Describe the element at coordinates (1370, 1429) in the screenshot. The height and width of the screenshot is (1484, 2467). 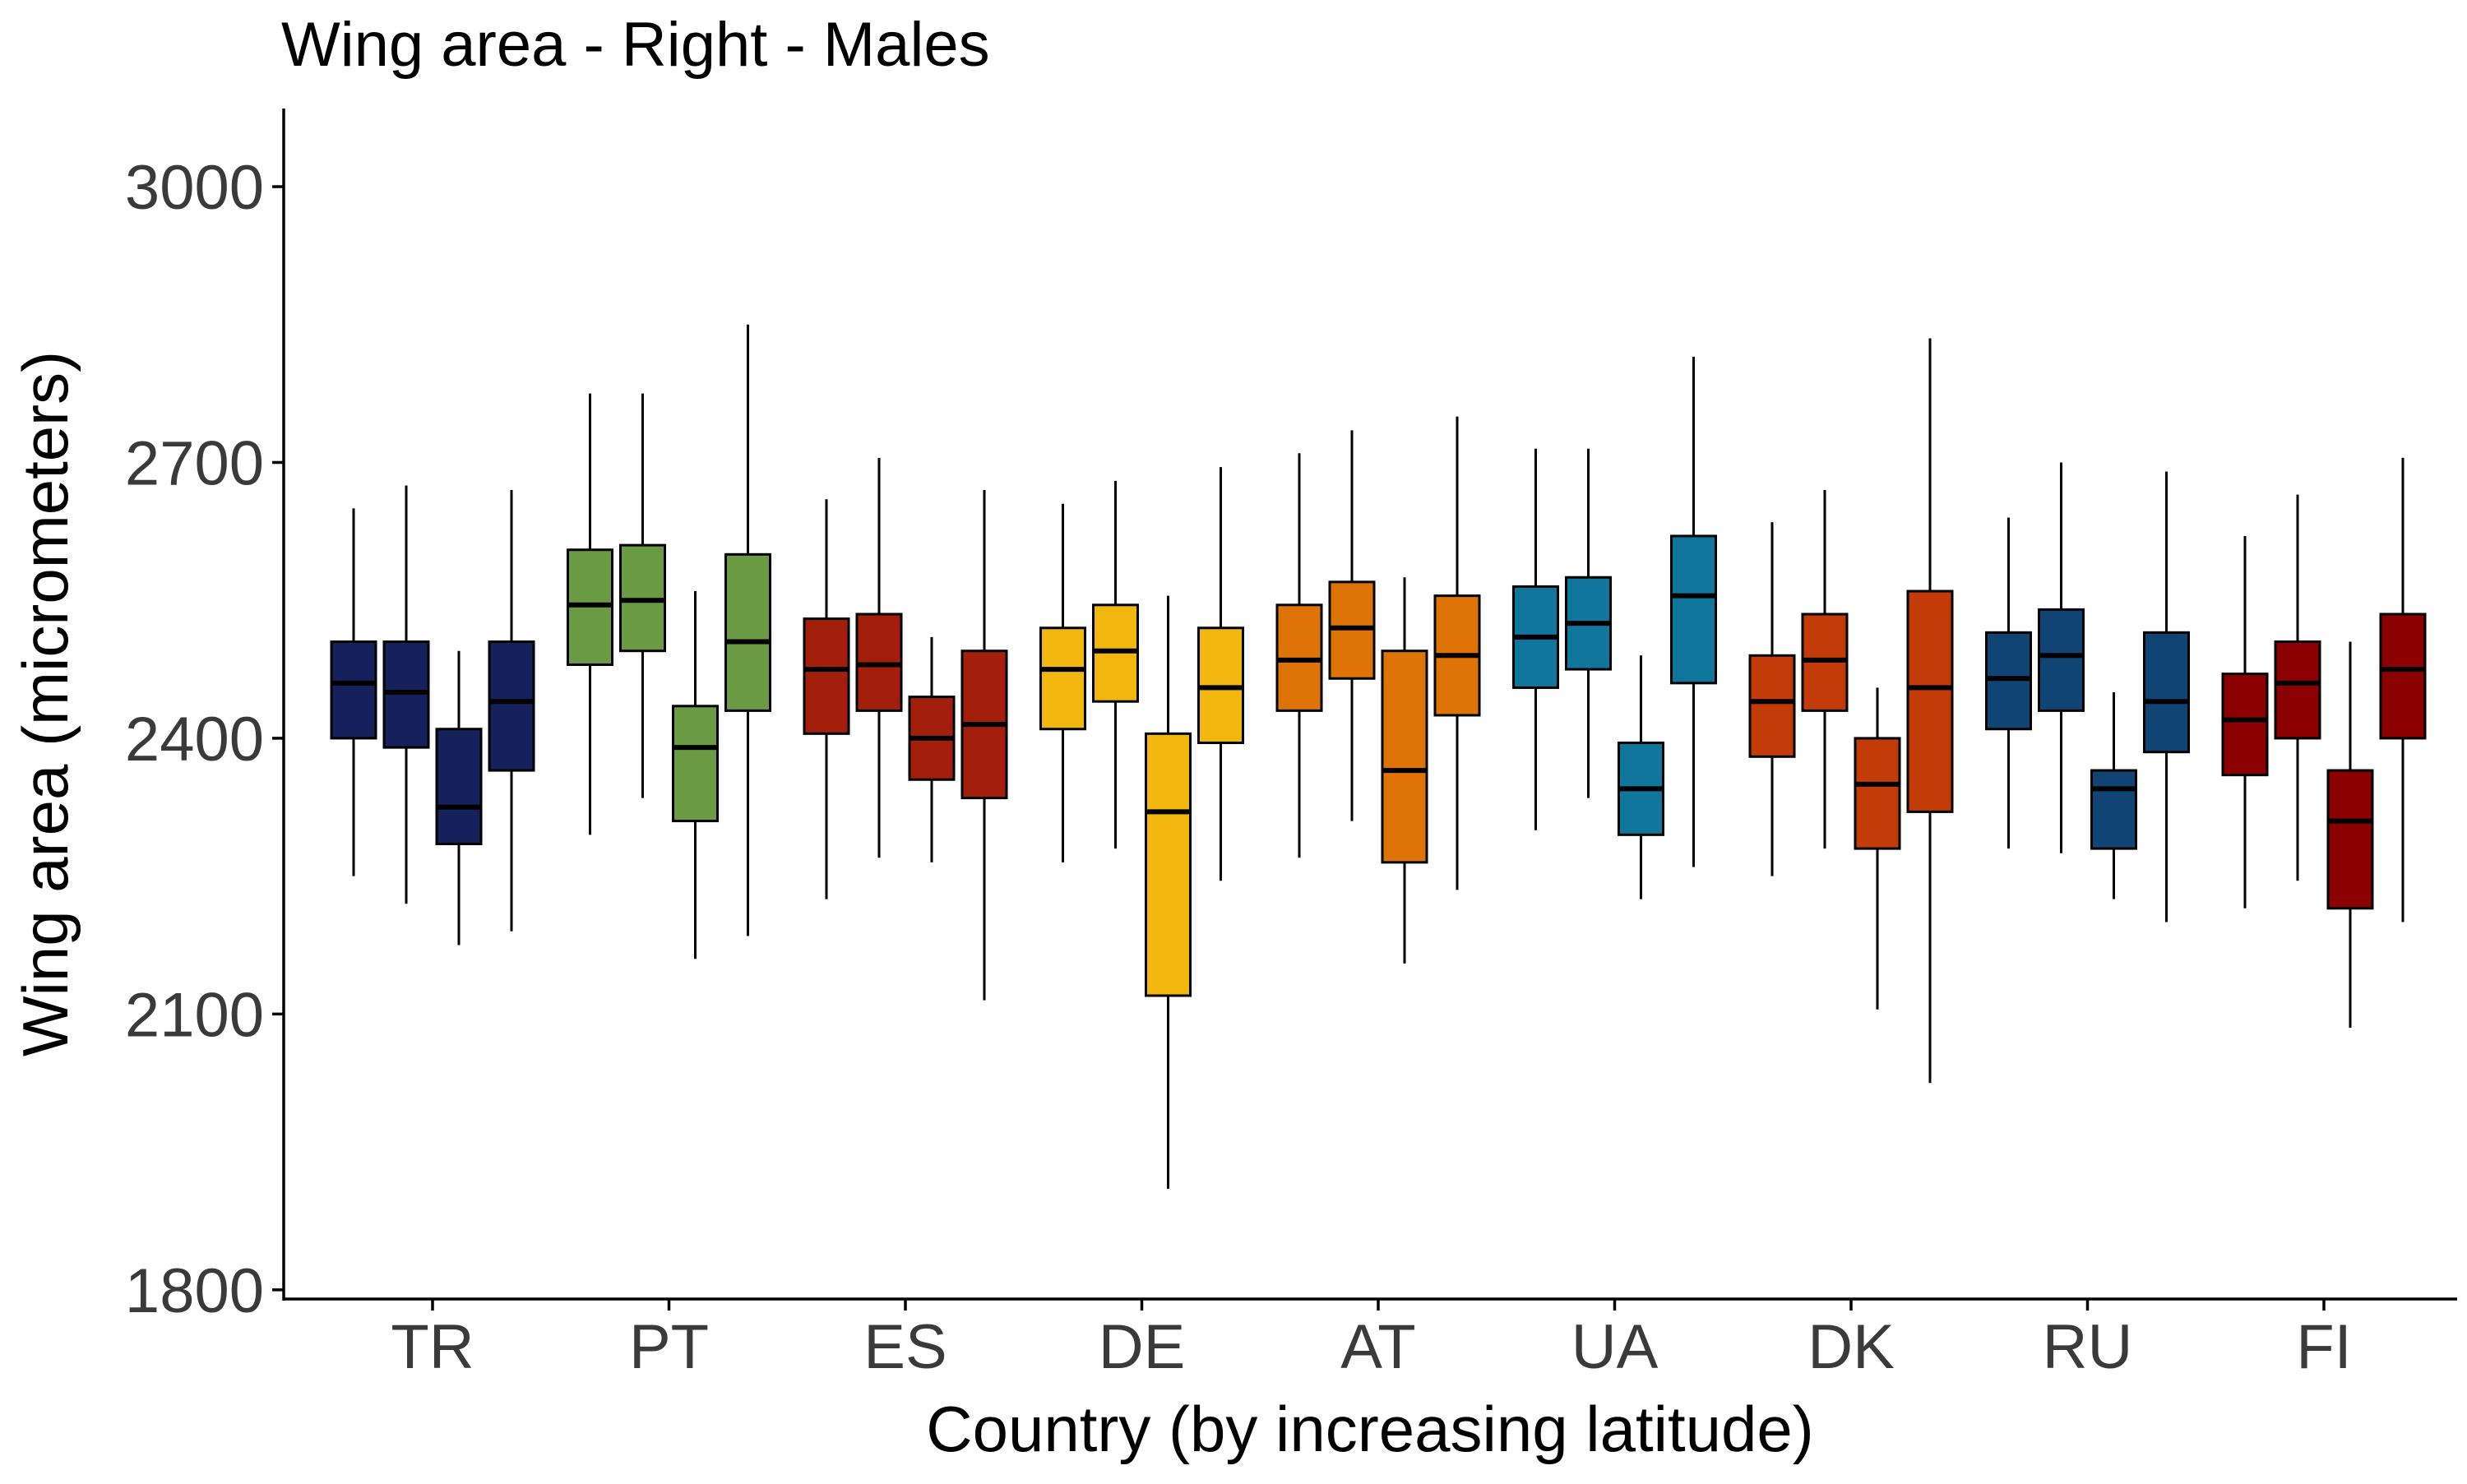
I see `x-axis-title: Country (by increasing latitude)` at that location.